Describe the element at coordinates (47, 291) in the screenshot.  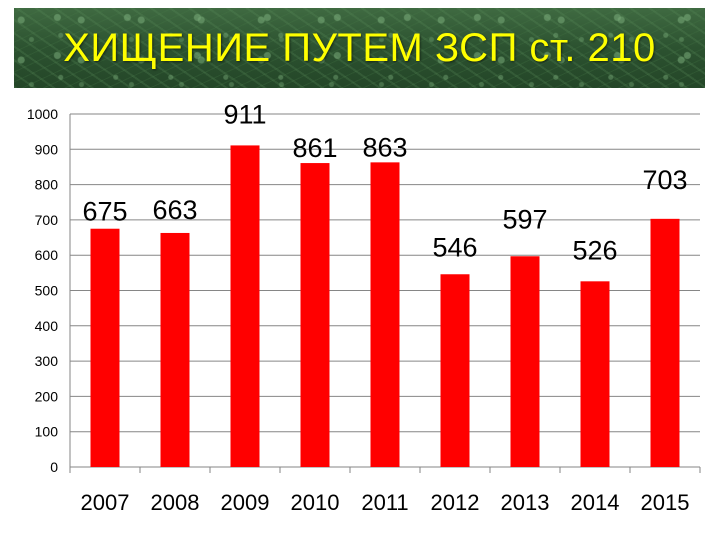
I see `y-tick-label: 500` at that location.